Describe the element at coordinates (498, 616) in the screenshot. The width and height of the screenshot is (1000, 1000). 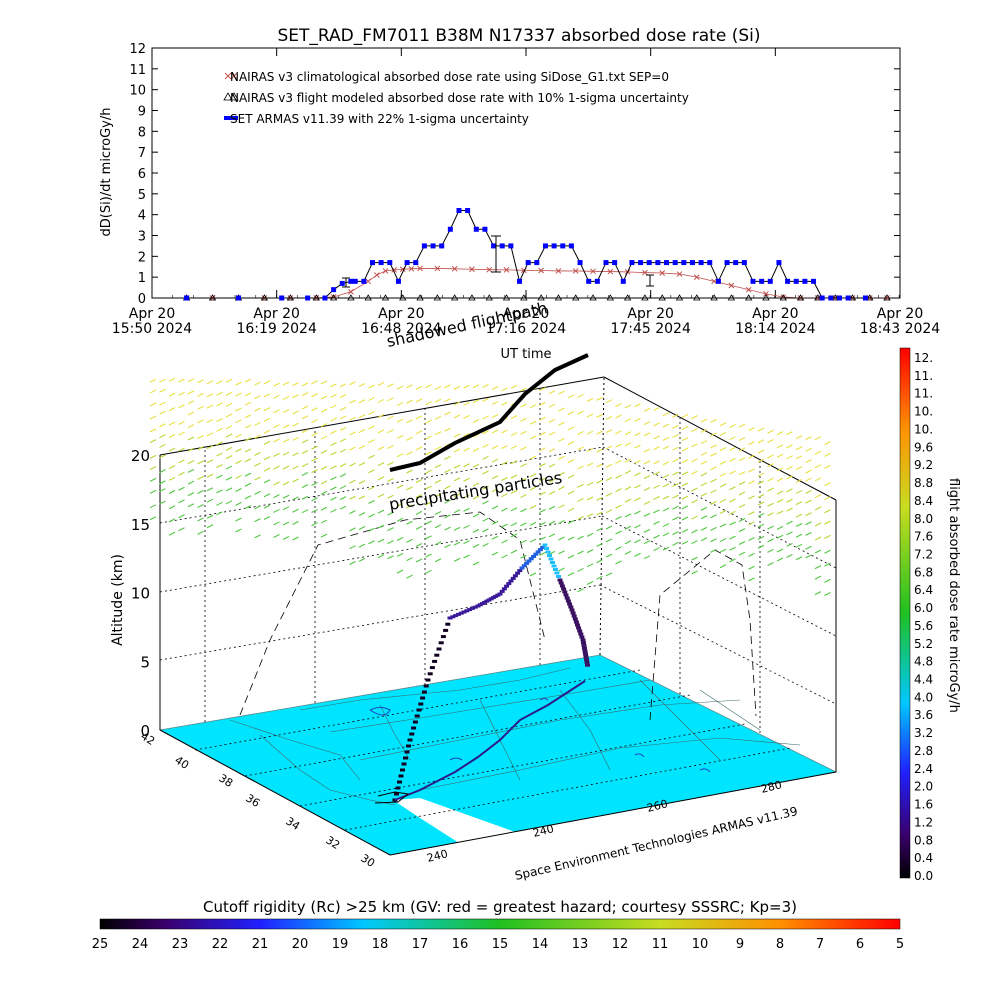
I see `shadow-projections` at that location.